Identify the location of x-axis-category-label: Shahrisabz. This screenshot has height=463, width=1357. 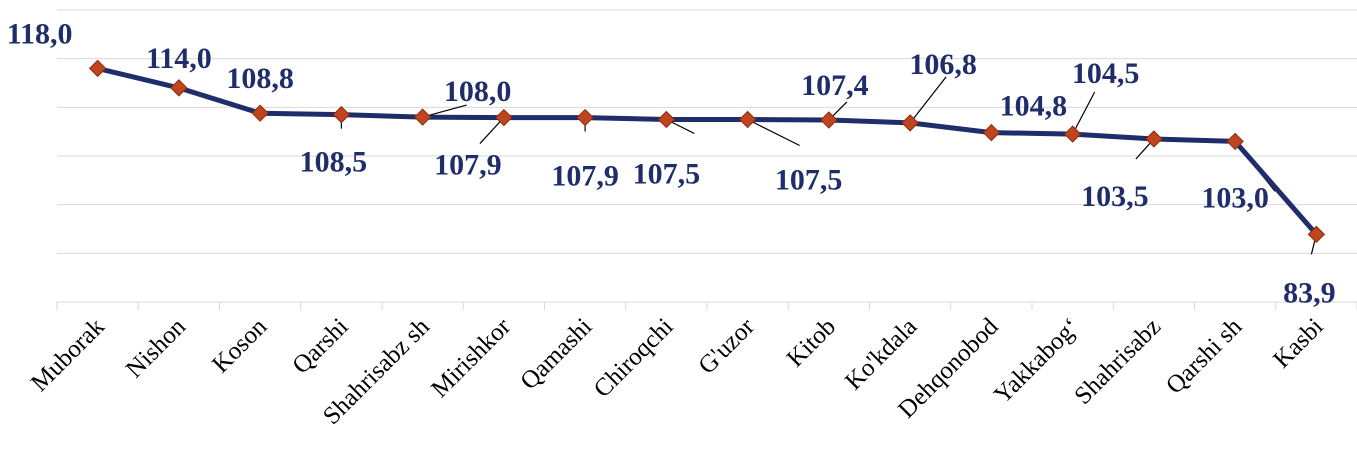
(1117, 361).